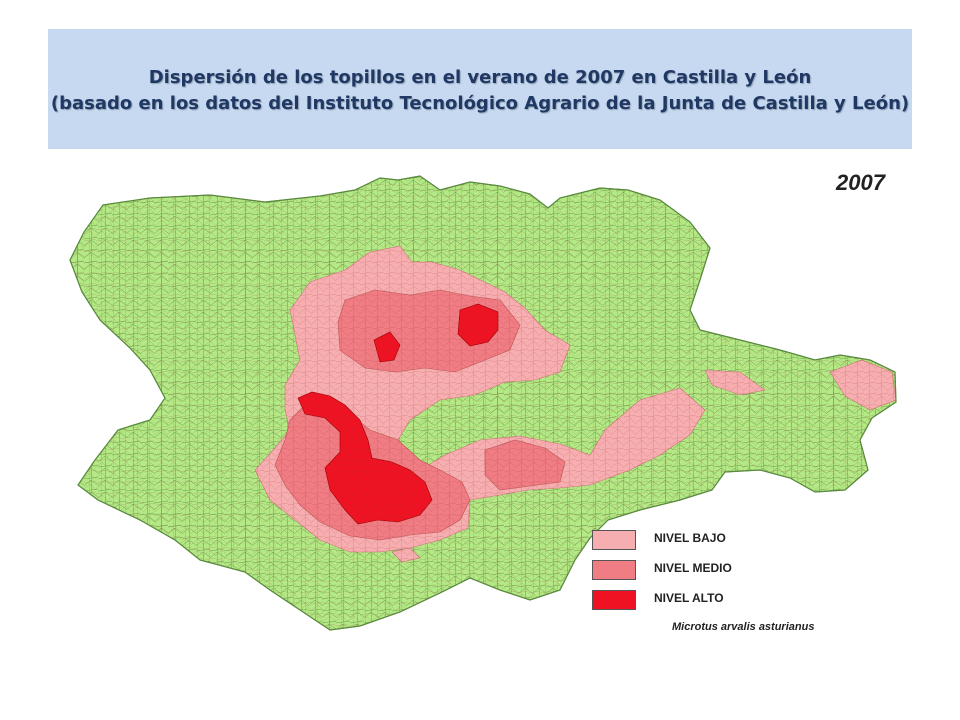 The image size is (960, 720). I want to click on legend-label-nivel-alto: NIVEL ALTO, so click(689, 598).